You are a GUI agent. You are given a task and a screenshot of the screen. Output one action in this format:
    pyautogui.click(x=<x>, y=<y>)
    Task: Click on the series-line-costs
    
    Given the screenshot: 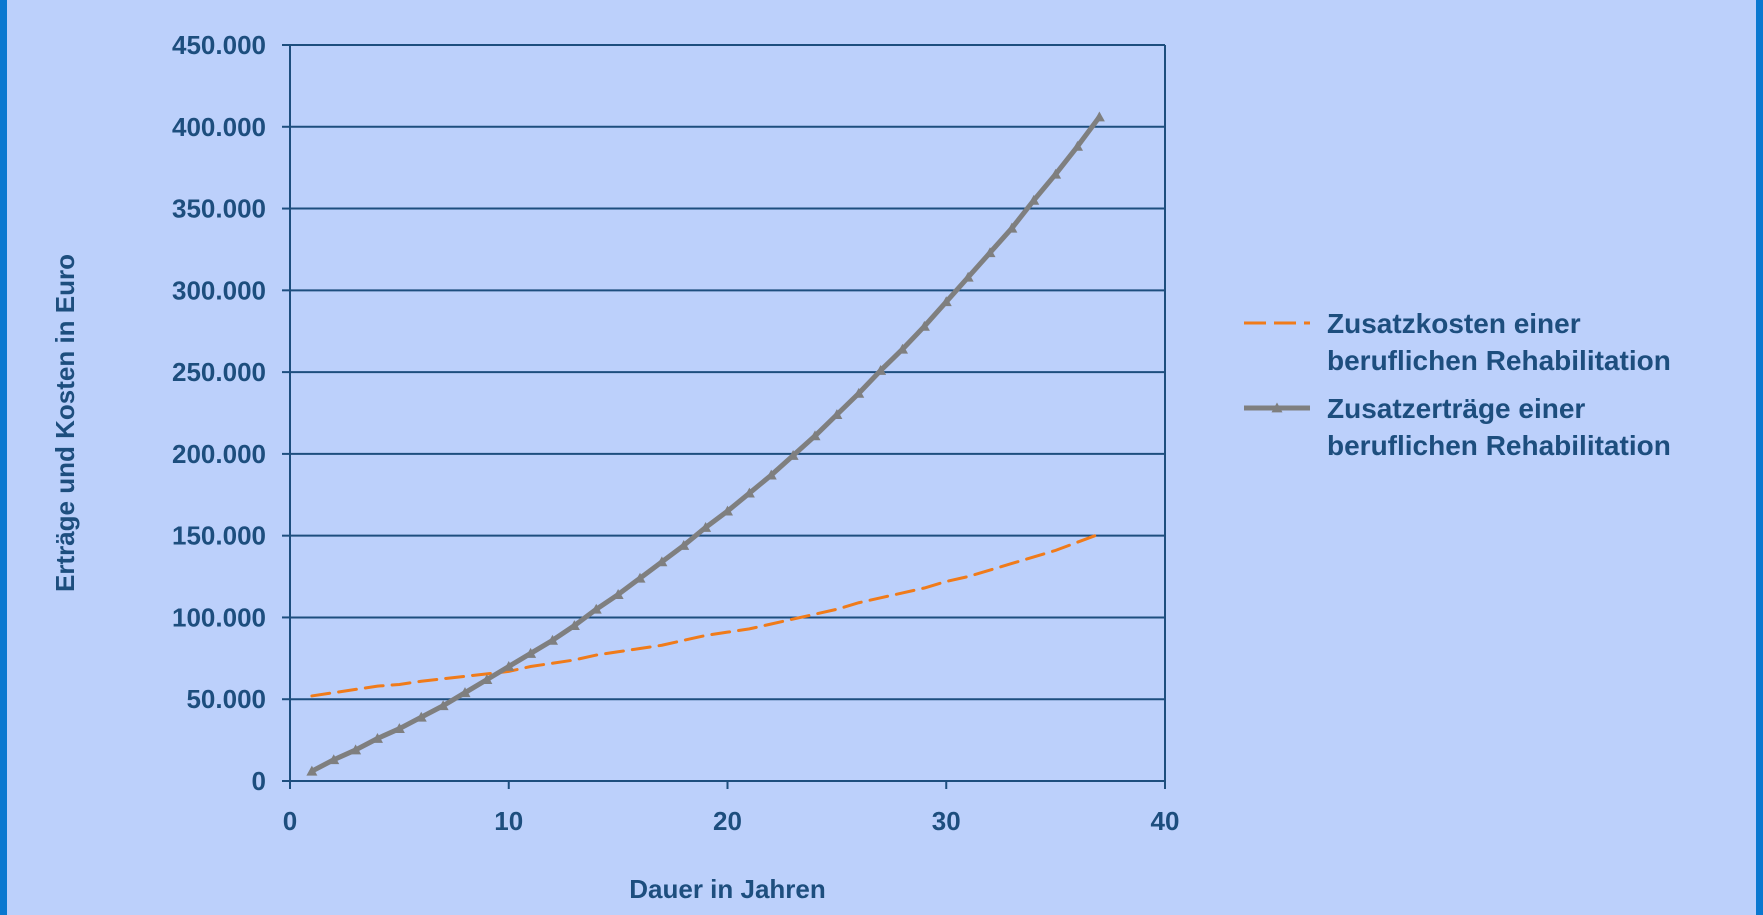 What is the action you would take?
    pyautogui.click(x=705, y=615)
    